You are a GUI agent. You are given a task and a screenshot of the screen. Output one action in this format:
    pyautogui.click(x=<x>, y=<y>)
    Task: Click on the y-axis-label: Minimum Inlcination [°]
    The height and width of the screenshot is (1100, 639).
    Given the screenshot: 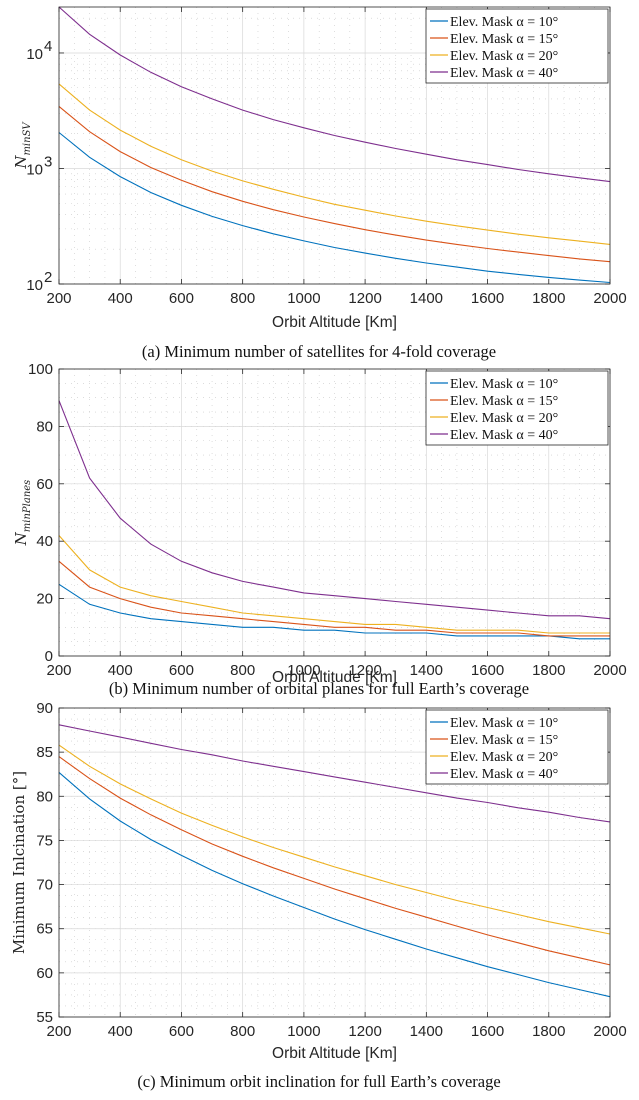 What is the action you would take?
    pyautogui.click(x=19, y=862)
    